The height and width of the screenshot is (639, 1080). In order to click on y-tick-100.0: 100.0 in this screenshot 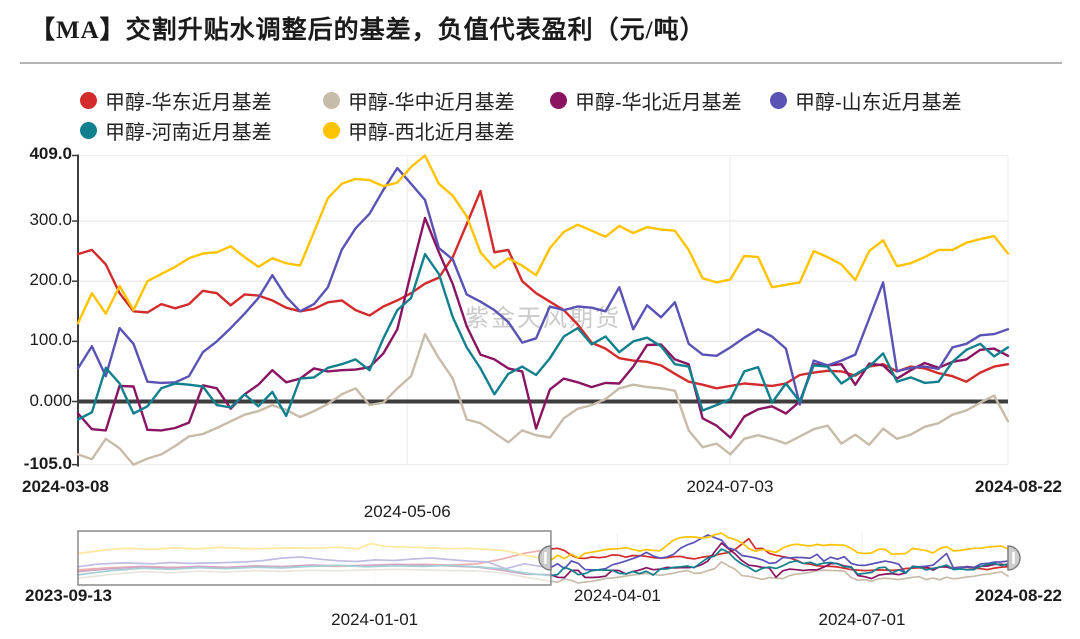, I will do `click(50, 340)`.